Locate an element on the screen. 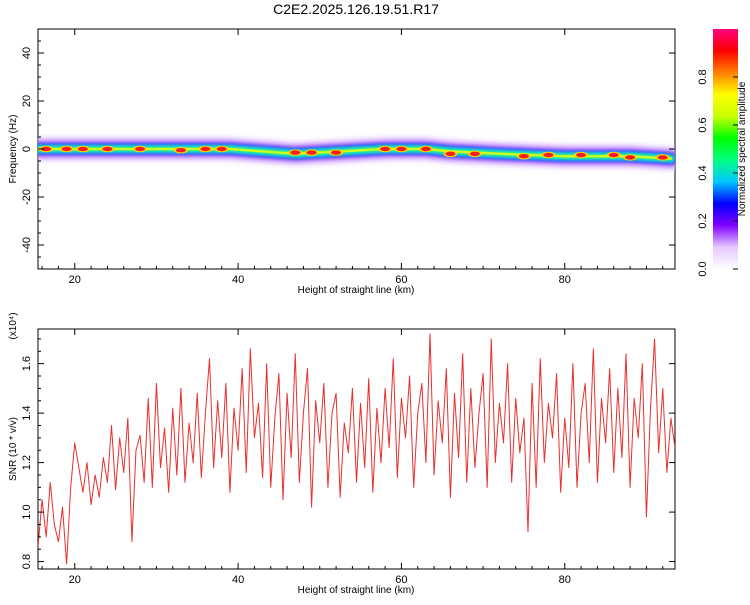 This screenshot has height=605, width=750. spectrogram-x-tick-label: 80 is located at coordinates (565, 280).